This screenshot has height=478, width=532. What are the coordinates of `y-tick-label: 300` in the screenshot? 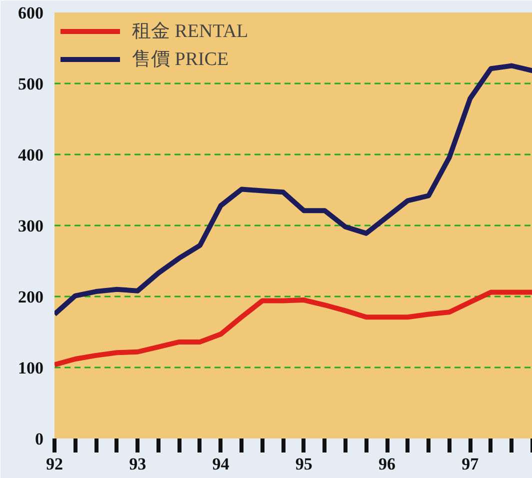 It's located at (31, 226).